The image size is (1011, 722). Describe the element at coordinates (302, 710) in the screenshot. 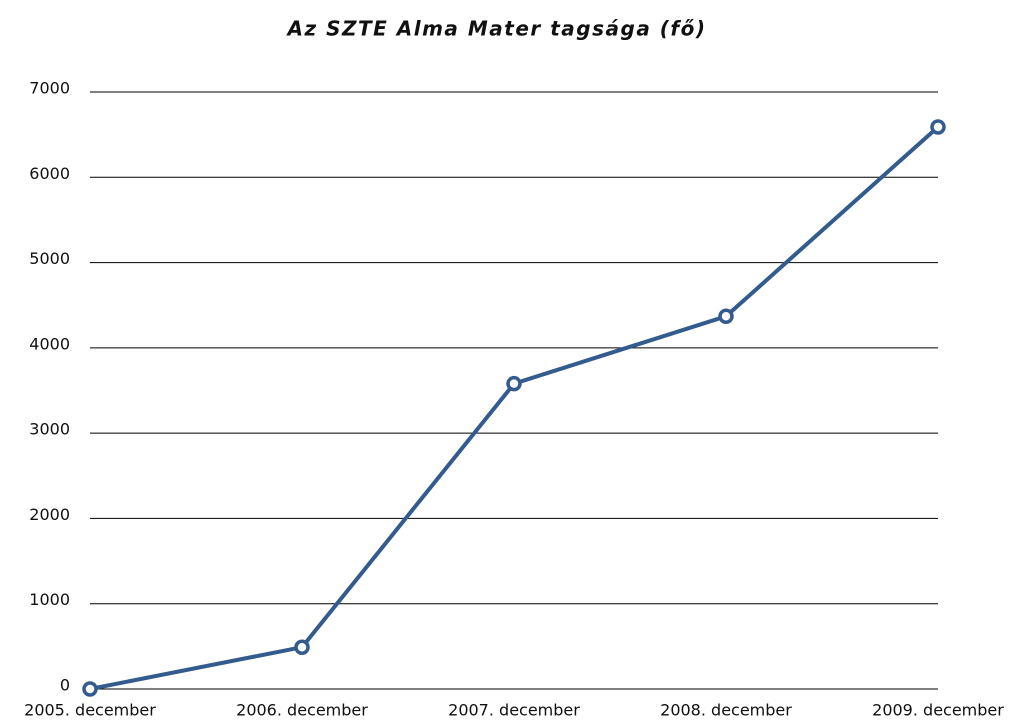

I see `x-tick-label: 2006. december` at that location.